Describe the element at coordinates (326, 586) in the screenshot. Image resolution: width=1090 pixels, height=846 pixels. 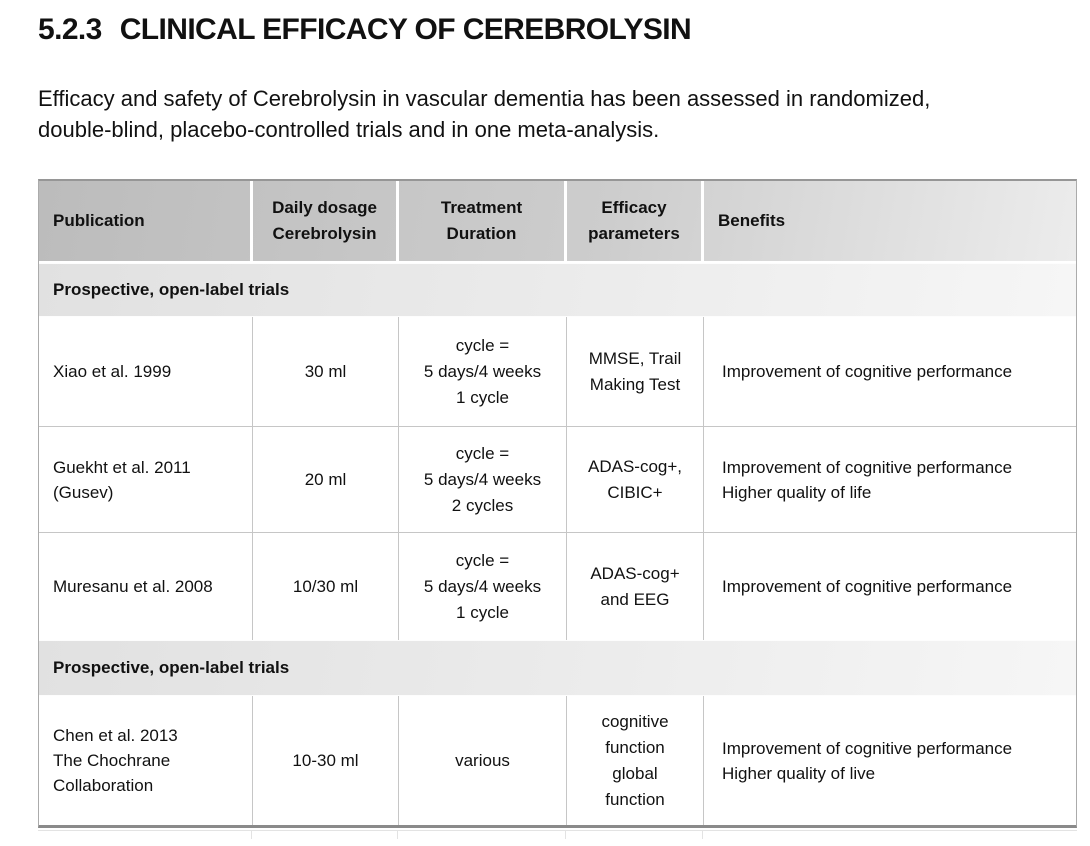
I see `cell-dosage: 10/30 ml` at that location.